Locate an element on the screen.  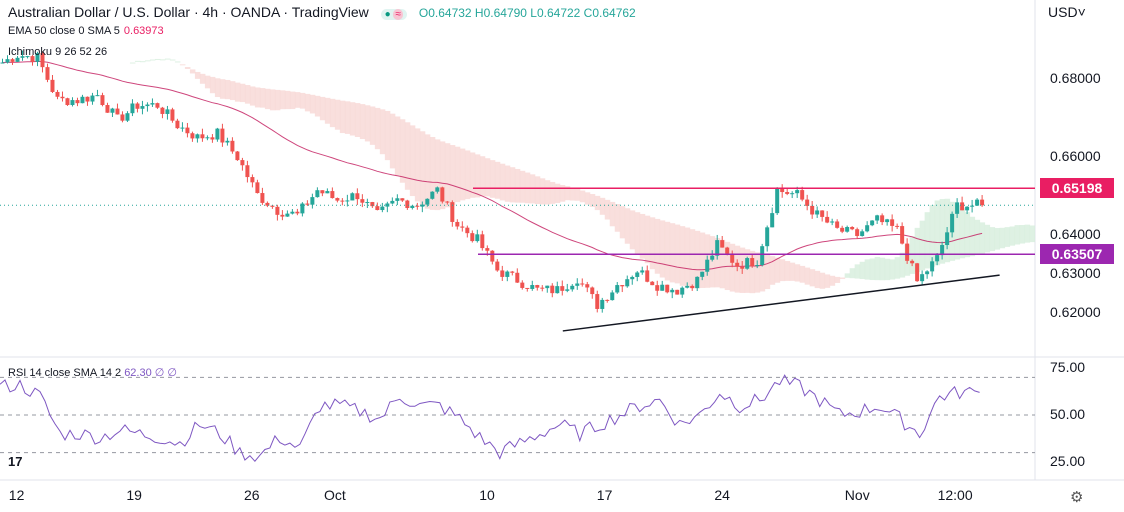
gear-icon: ⚙ is located at coordinates (1077, 497).